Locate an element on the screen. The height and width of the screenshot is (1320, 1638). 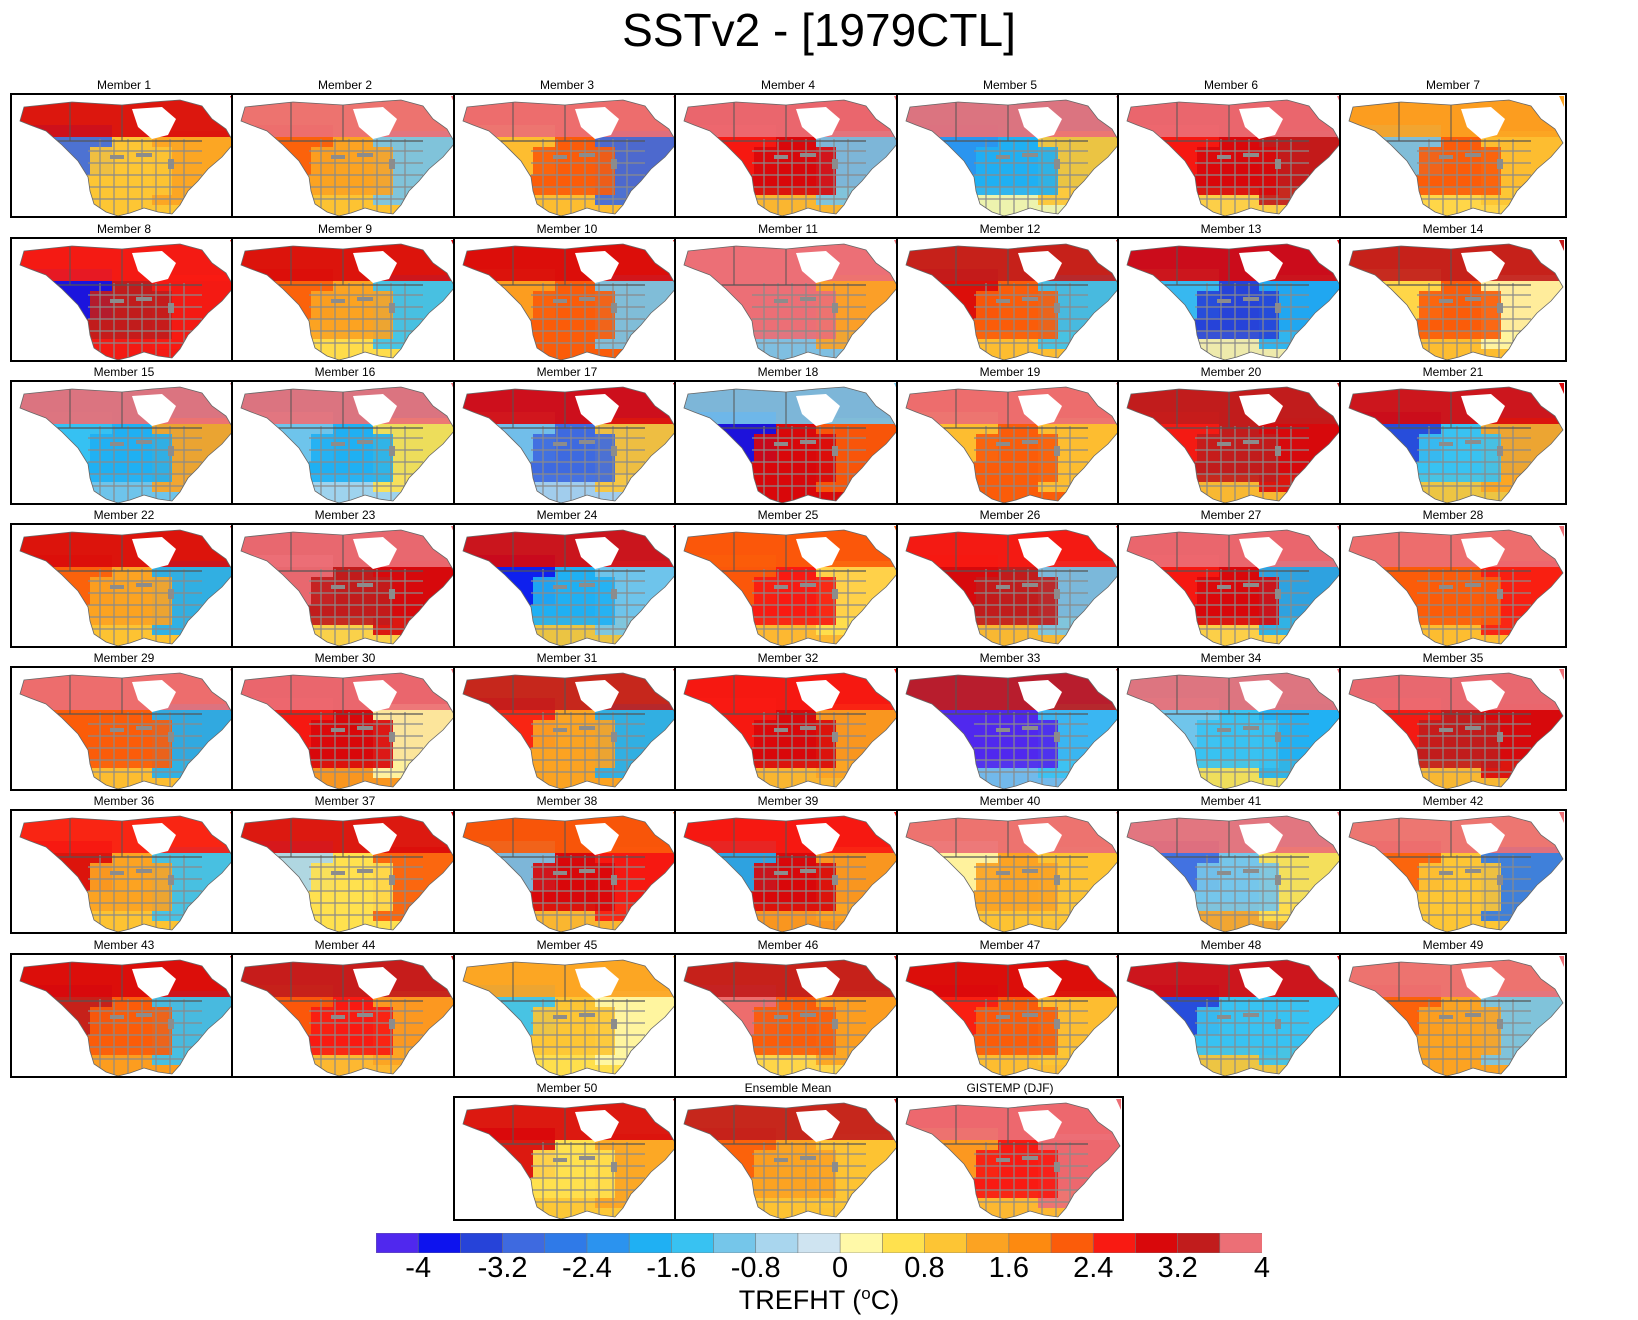
panel-label: Member 9 is located at coordinates (345, 229).